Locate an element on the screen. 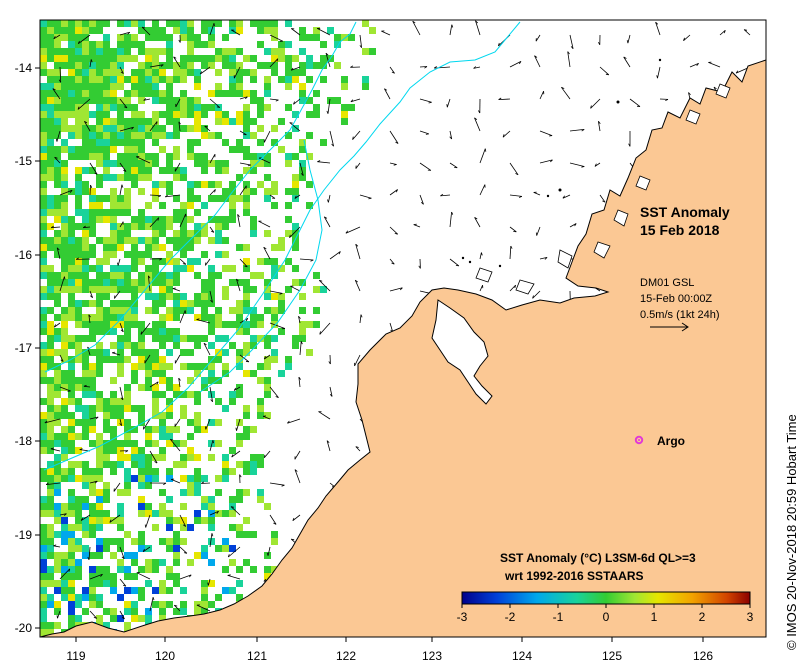  current-time: 15-Feb 00:00Z is located at coordinates (676, 299).